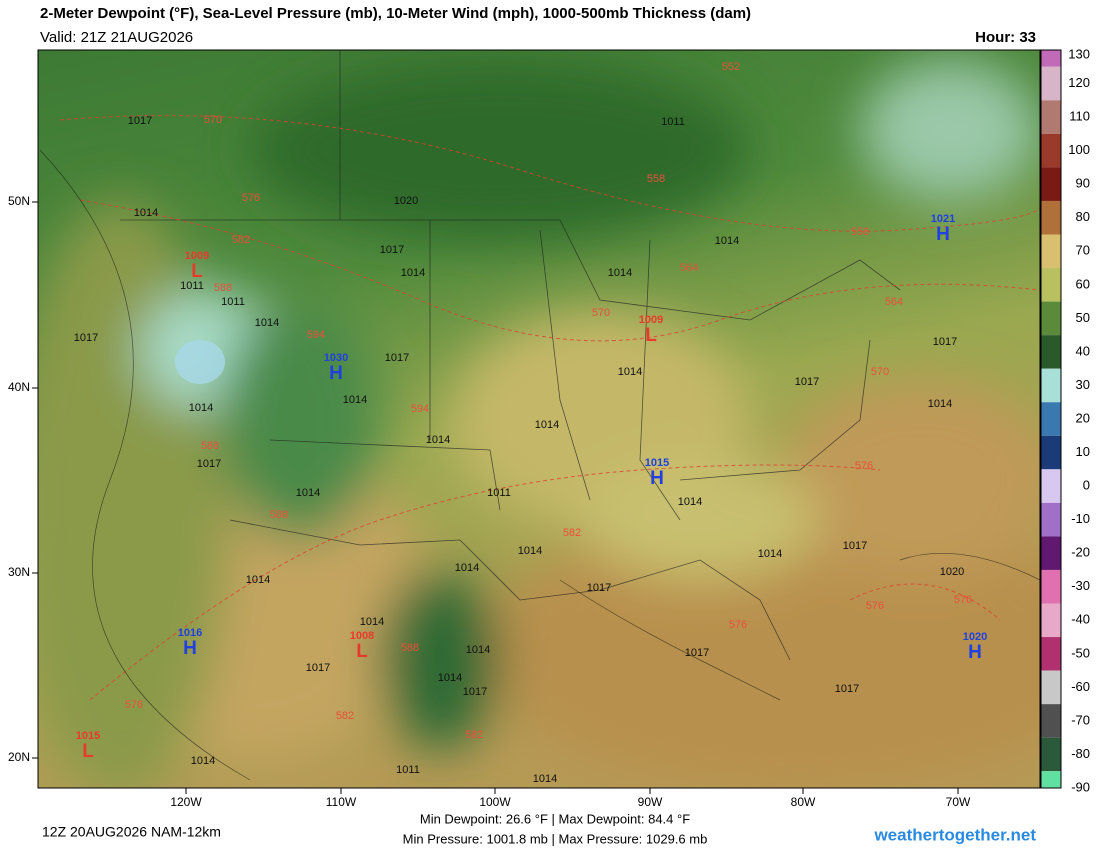  Describe the element at coordinates (131, 832) in the screenshot. I see `model-run: 12Z 20AUG2026 NAM-12km` at that location.